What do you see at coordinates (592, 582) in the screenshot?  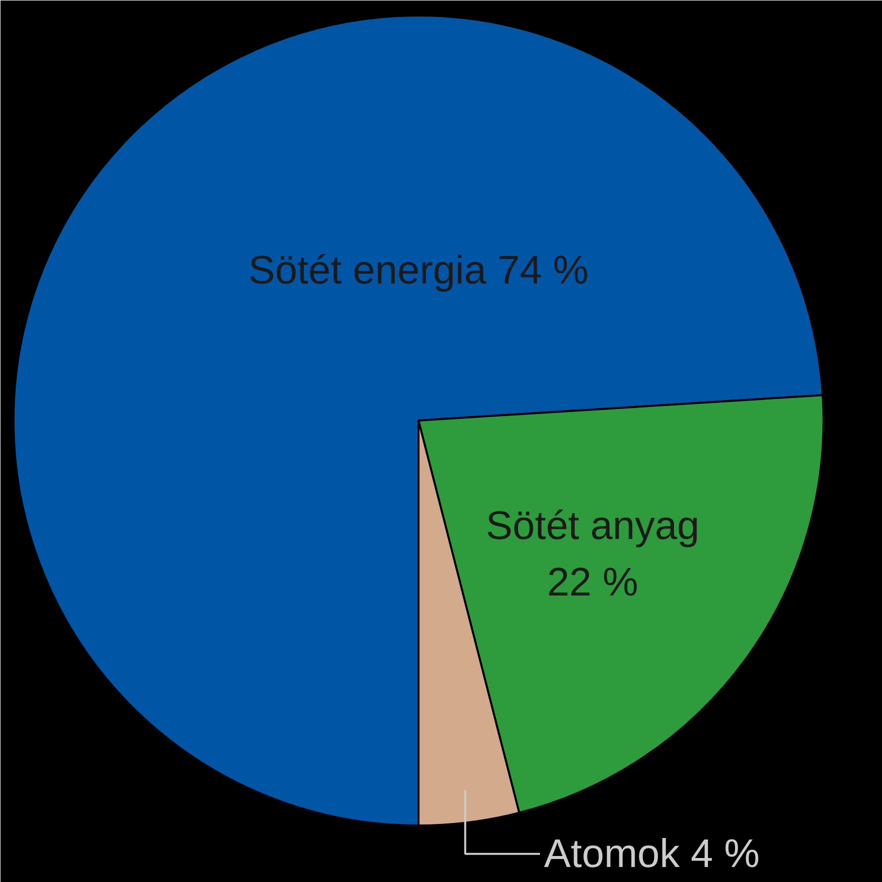 I see `data-label: 22 %` at bounding box center [592, 582].